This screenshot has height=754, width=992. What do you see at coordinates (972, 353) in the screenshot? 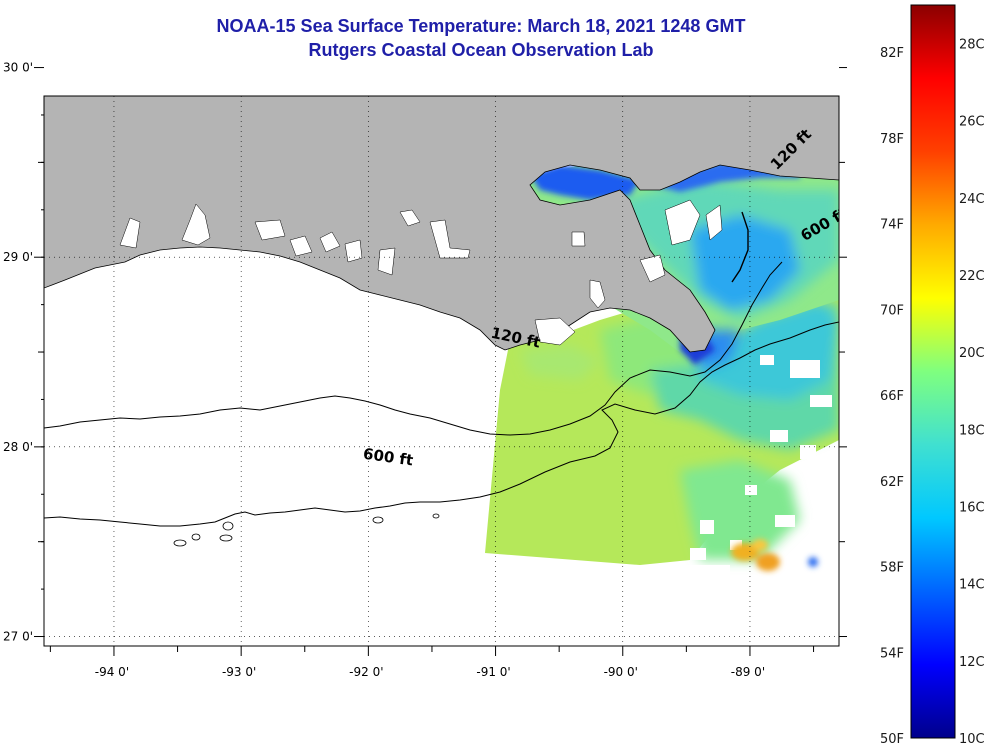
I see `colorbar-c-label: 20C` at bounding box center [972, 353].